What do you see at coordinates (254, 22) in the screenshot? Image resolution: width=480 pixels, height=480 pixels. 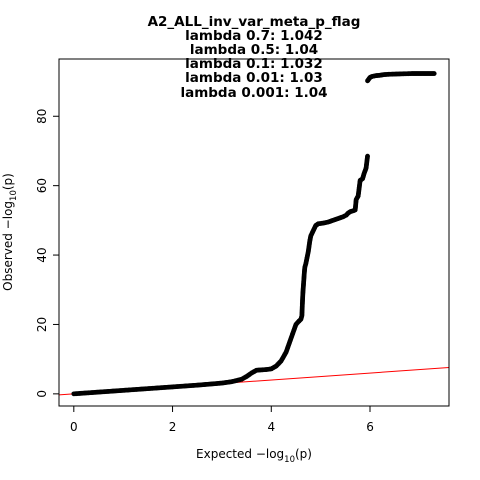 I see `title-line-1: A2_ALL_inv_var_meta_p_flag` at bounding box center [254, 22].